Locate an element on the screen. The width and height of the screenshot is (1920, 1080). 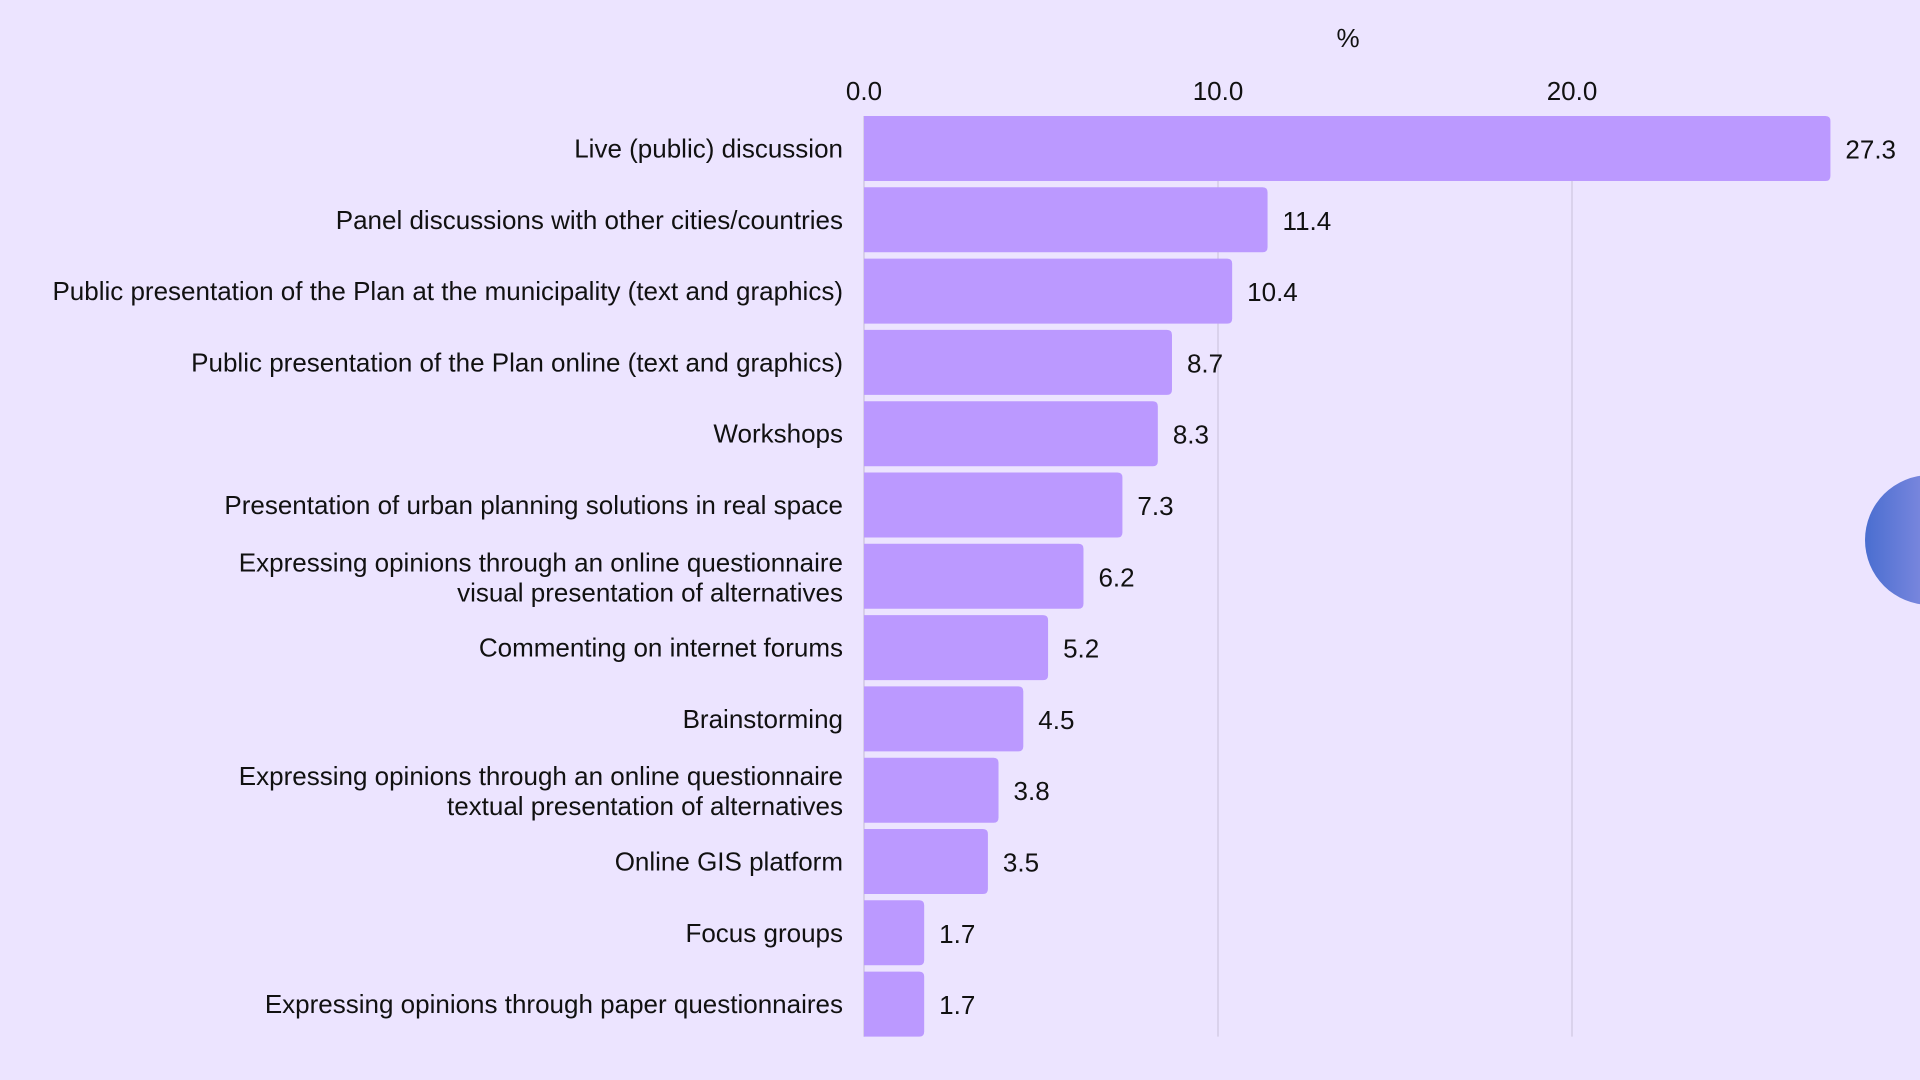
category-label: Workshops is located at coordinates (778, 434).